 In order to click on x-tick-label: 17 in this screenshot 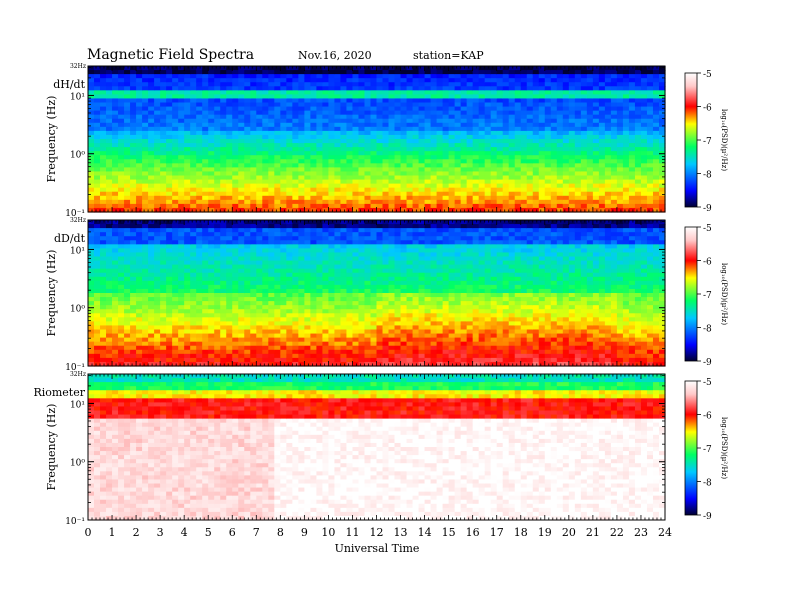, I will do `click(497, 532)`.